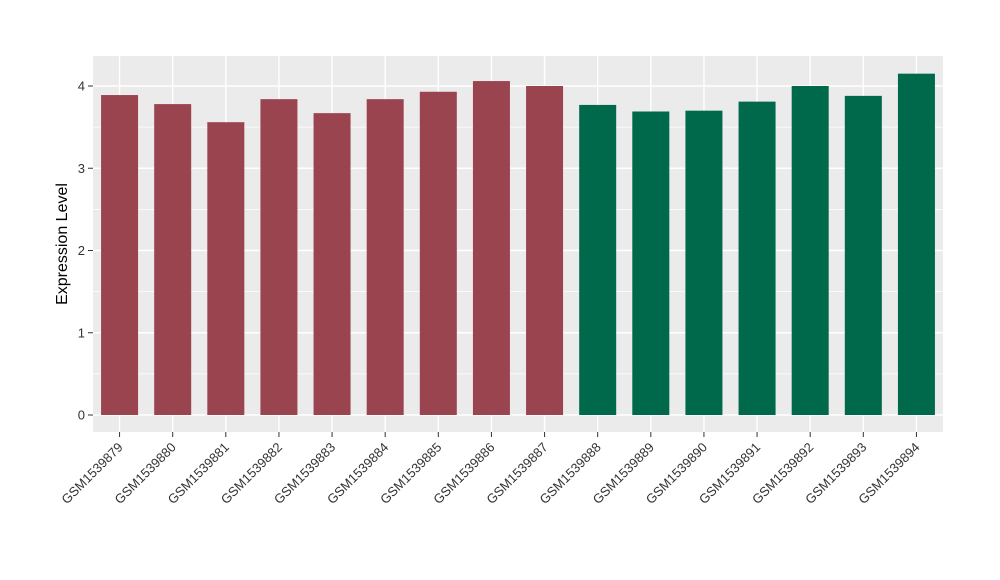 Image resolution: width=1000 pixels, height=580 pixels. What do you see at coordinates (385, 257) in the screenshot?
I see `bar-GSM1539884` at bounding box center [385, 257].